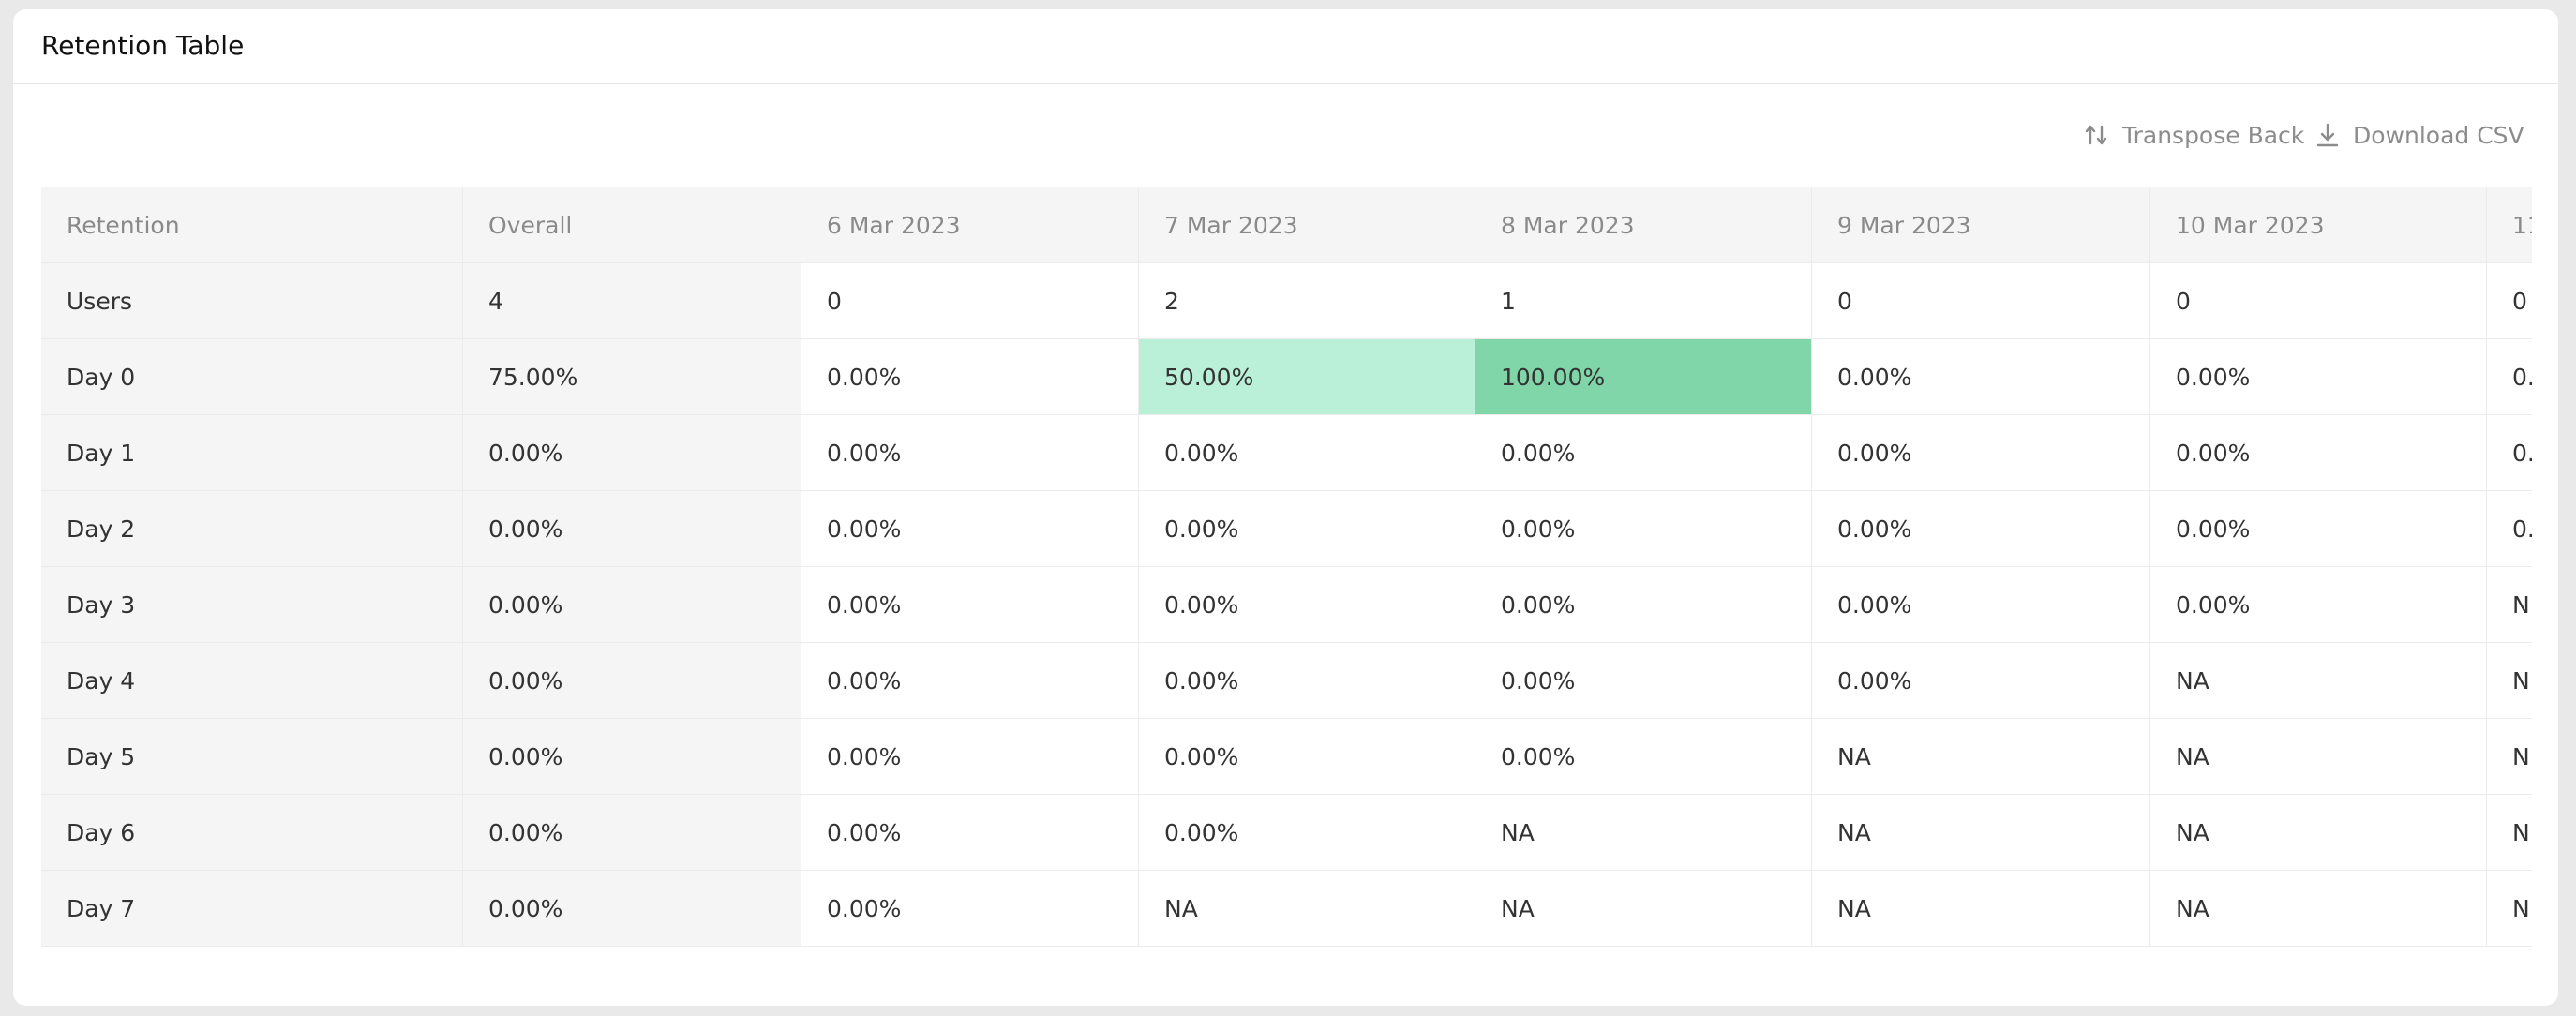  What do you see at coordinates (1286, 83) in the screenshot?
I see `divider` at bounding box center [1286, 83].